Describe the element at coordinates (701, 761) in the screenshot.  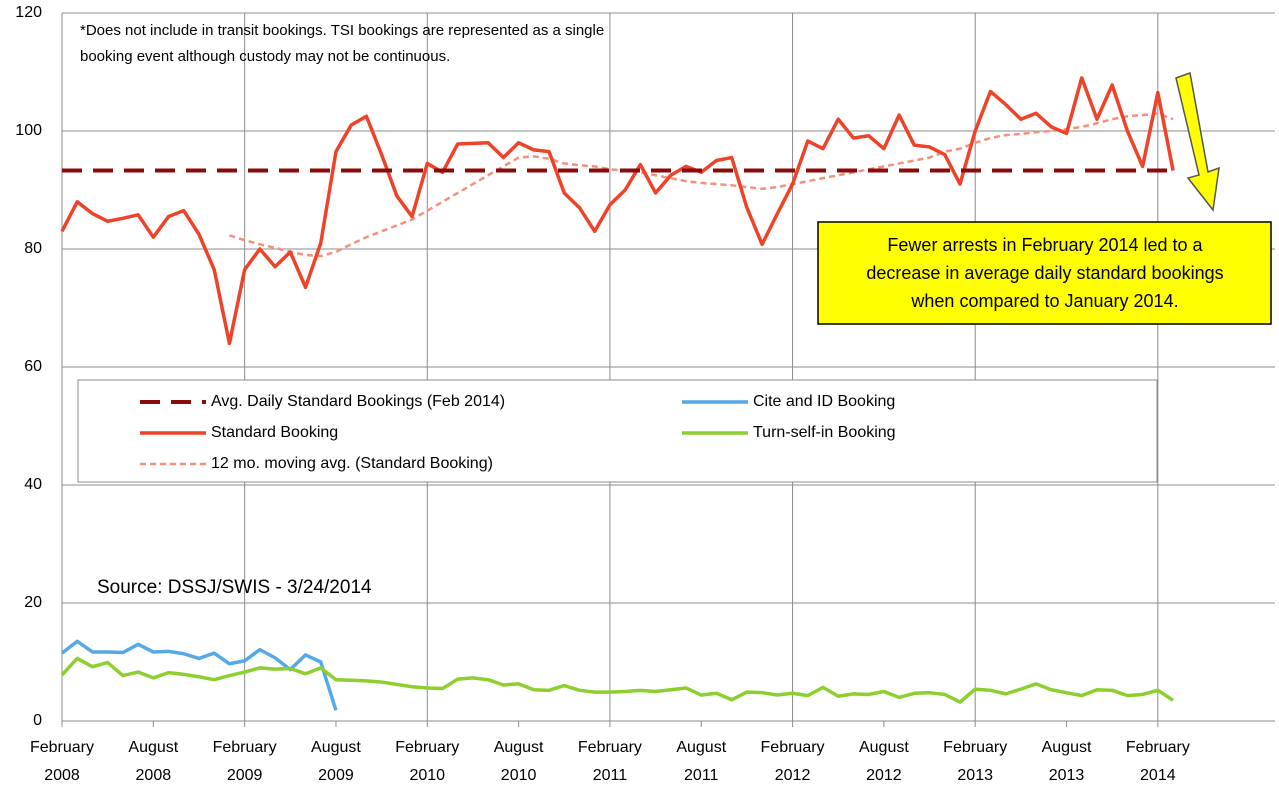
I see `x-tick-label: August 2011` at that location.